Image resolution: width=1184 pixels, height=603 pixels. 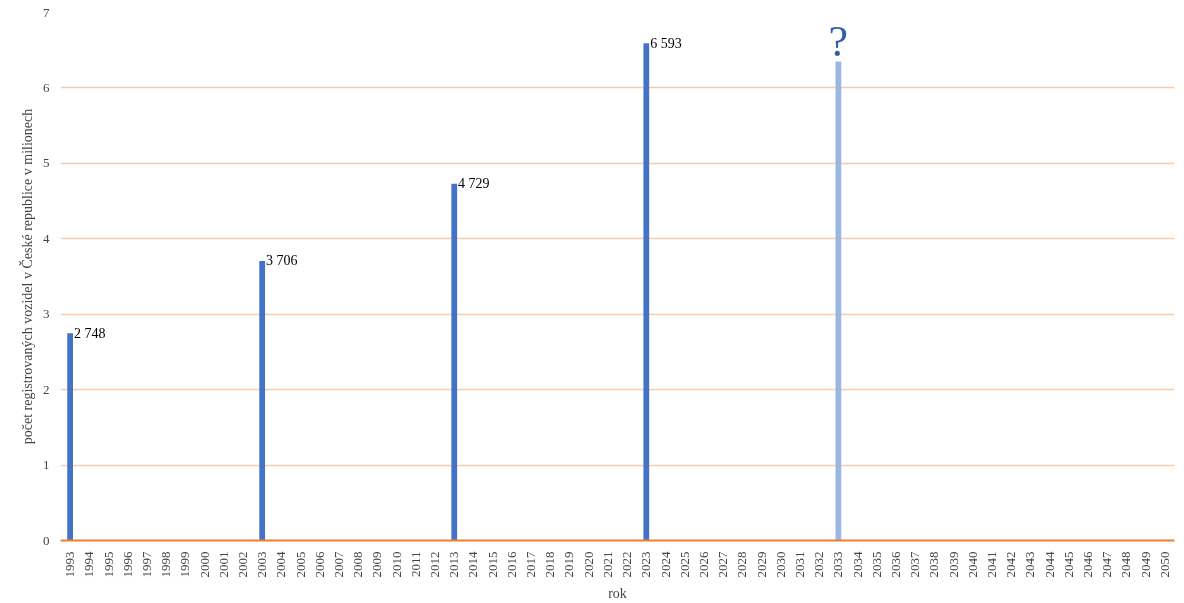 What do you see at coordinates (1068, 564) in the screenshot?
I see `x-tick-label: 2045` at bounding box center [1068, 564].